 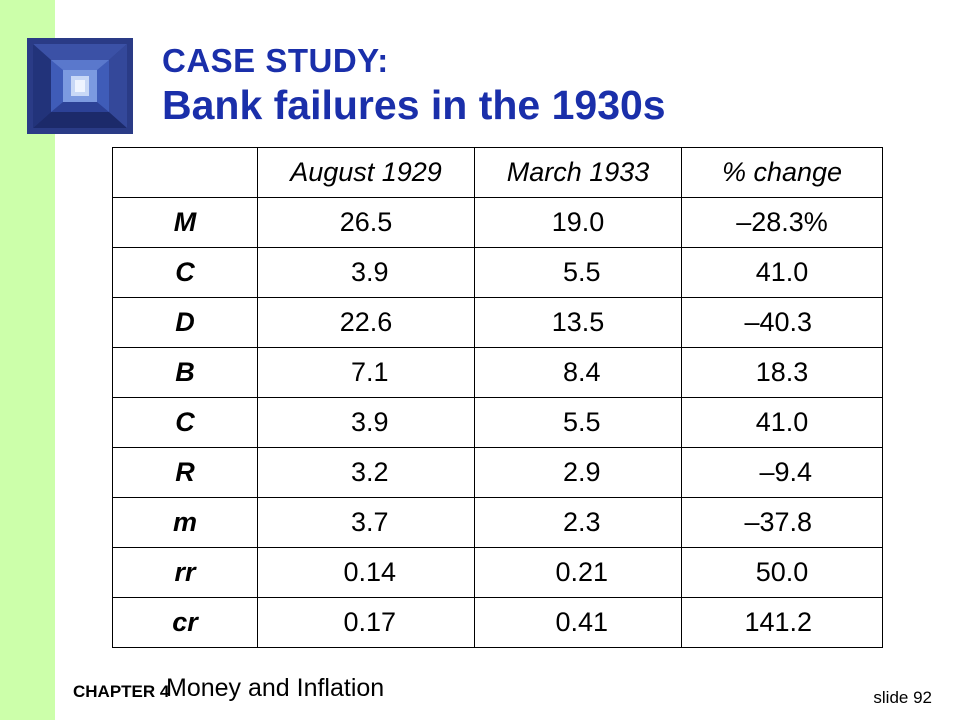 I want to click on cell-mar1933: 2.3, so click(x=578, y=522).